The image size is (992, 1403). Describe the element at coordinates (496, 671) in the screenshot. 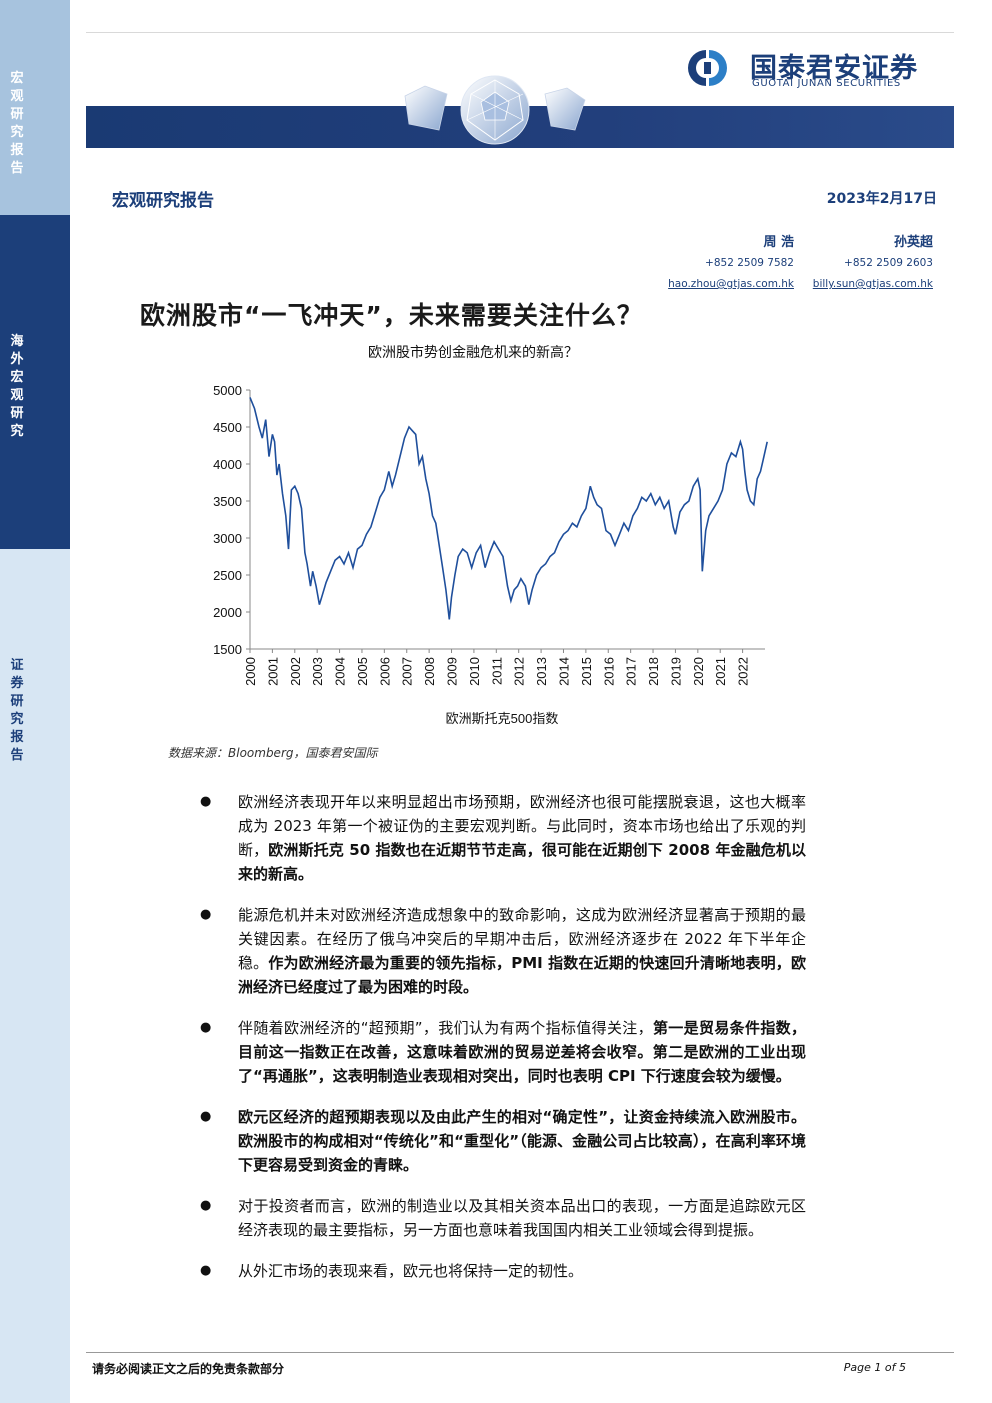

I see `chart-x-tick-label: 2011` at that location.